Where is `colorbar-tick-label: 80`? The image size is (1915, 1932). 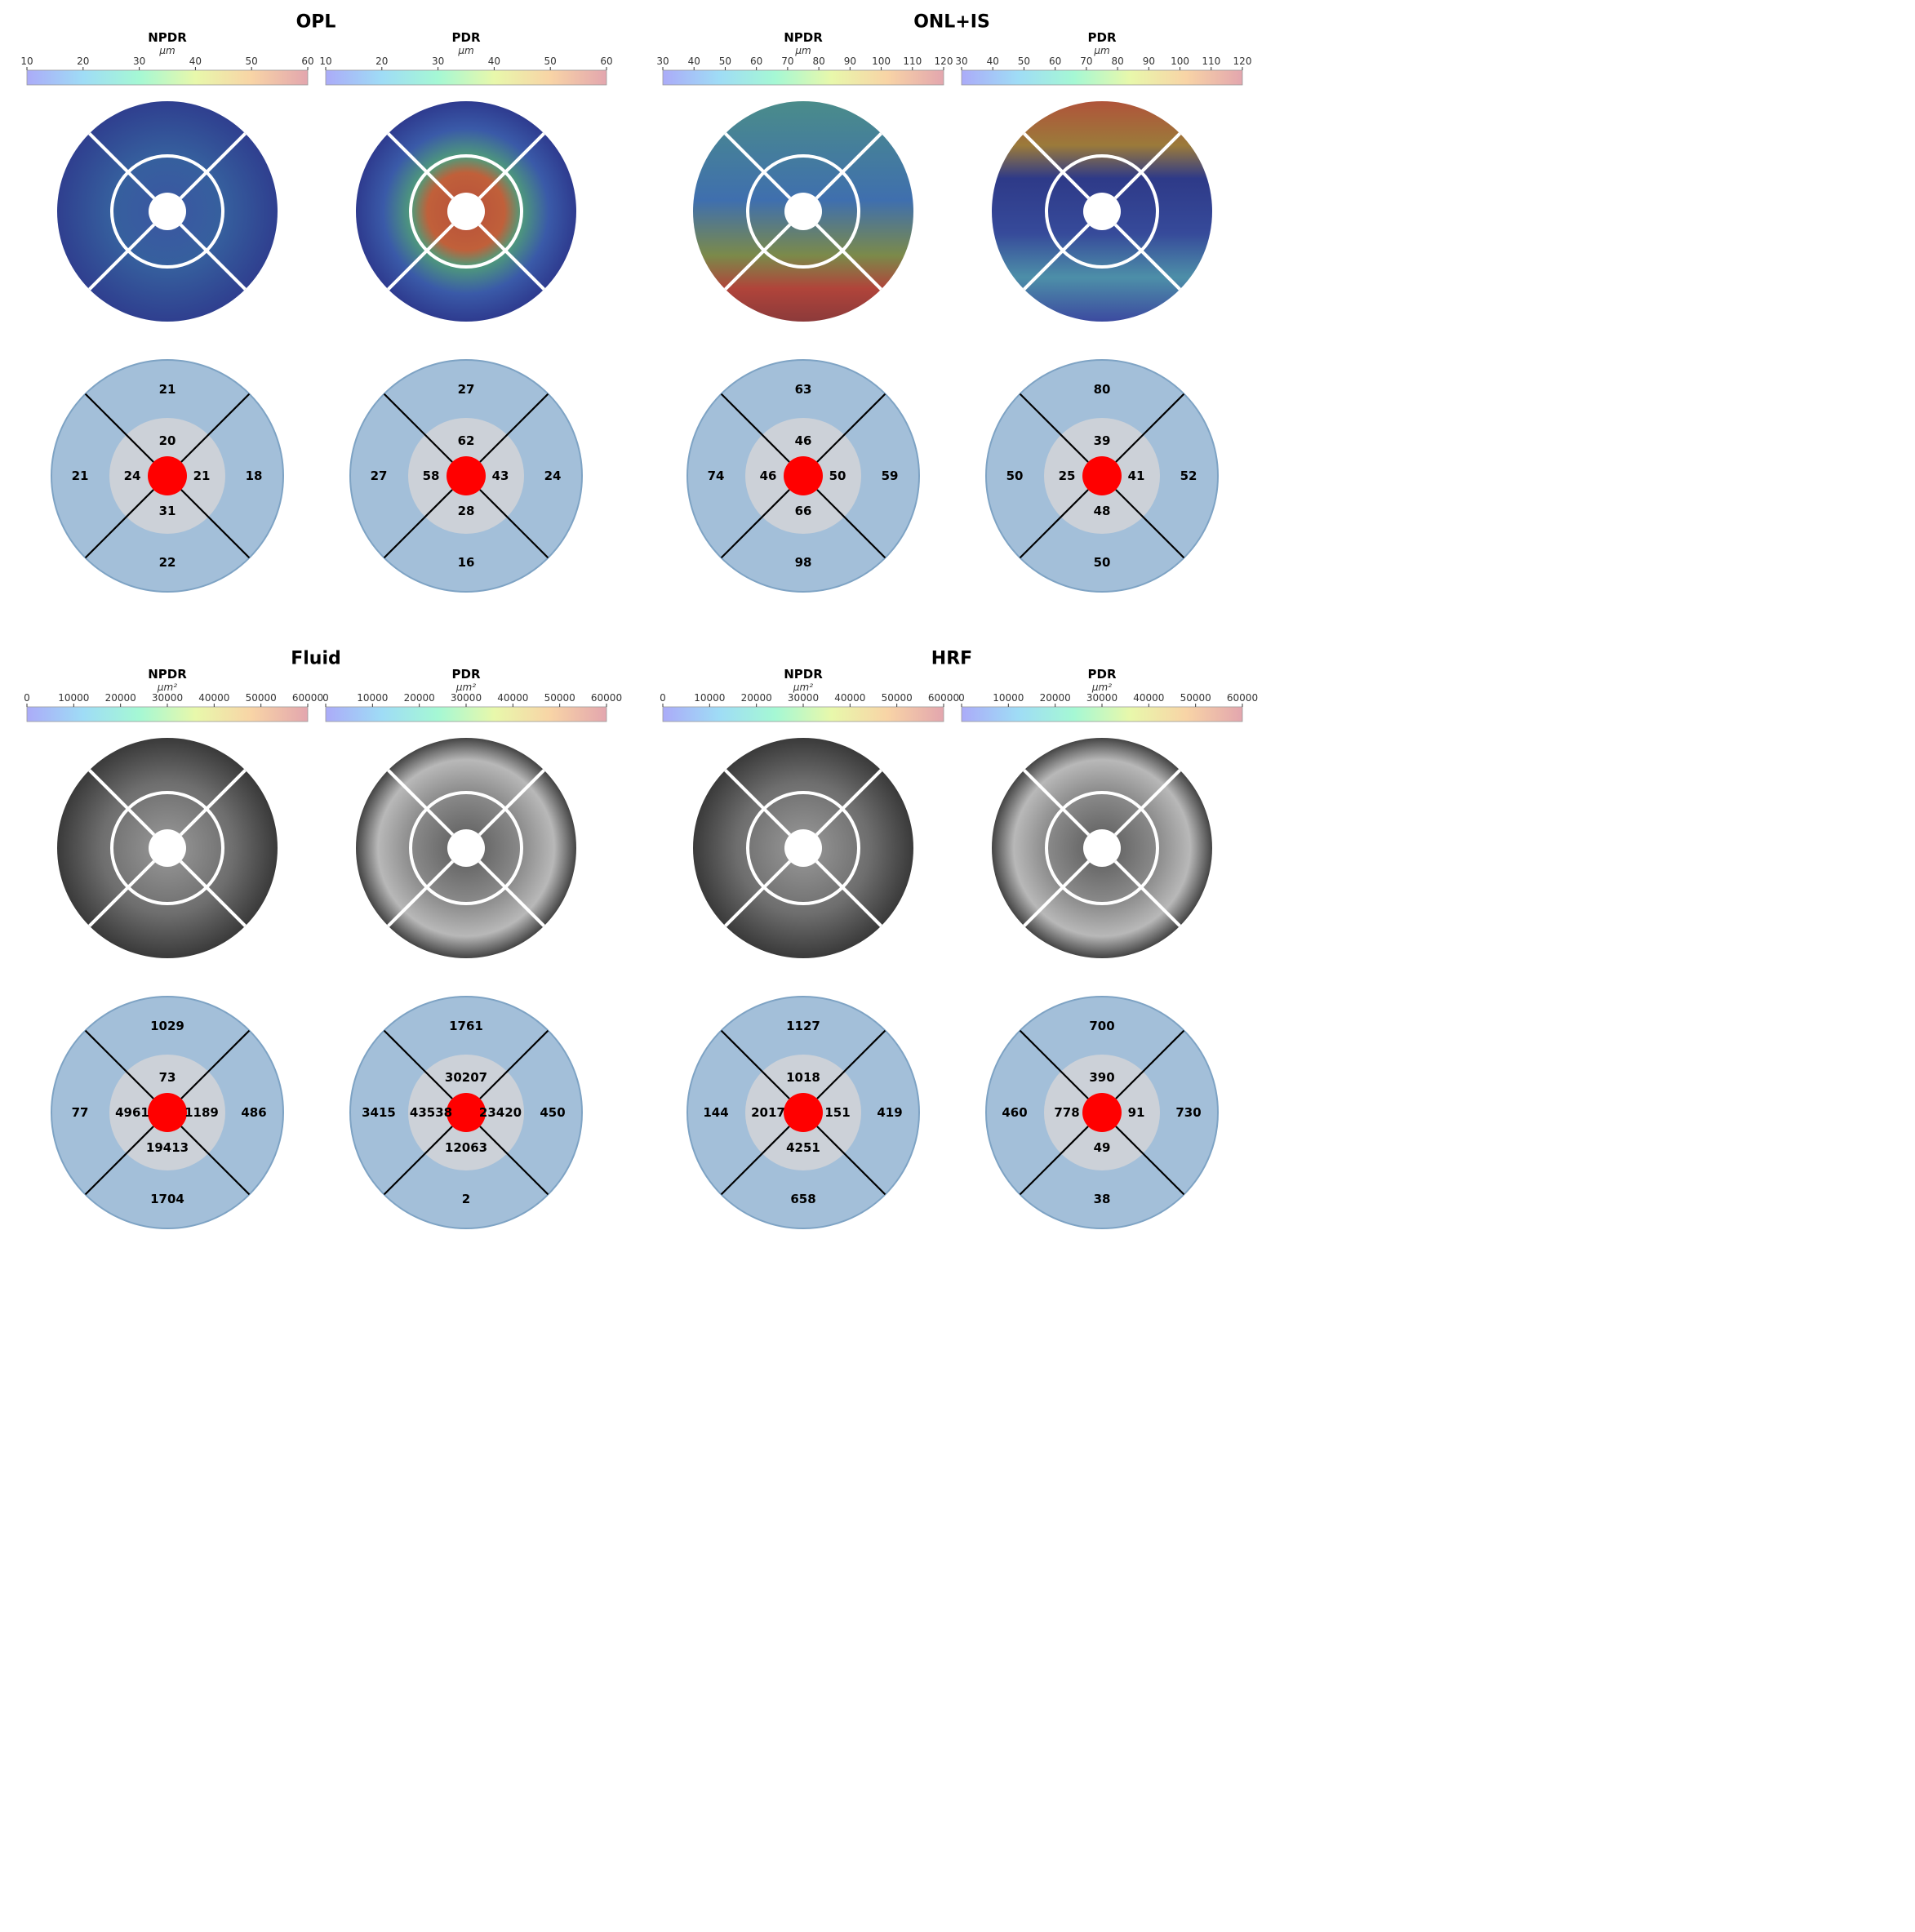
colorbar-tick-label: 80 is located at coordinates (1117, 61).